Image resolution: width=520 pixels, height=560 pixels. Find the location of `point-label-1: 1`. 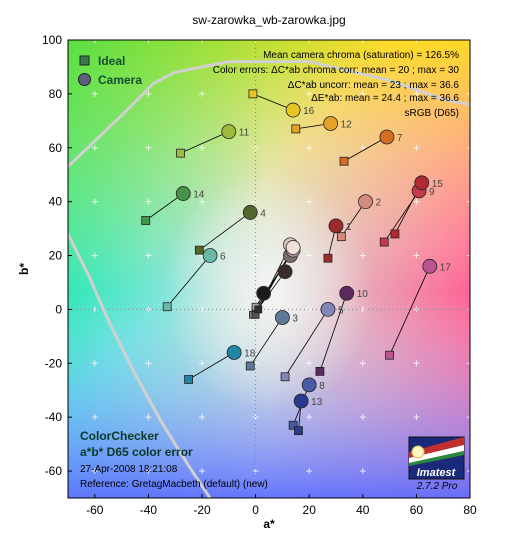

point-label-1: 1 is located at coordinates (349, 227).